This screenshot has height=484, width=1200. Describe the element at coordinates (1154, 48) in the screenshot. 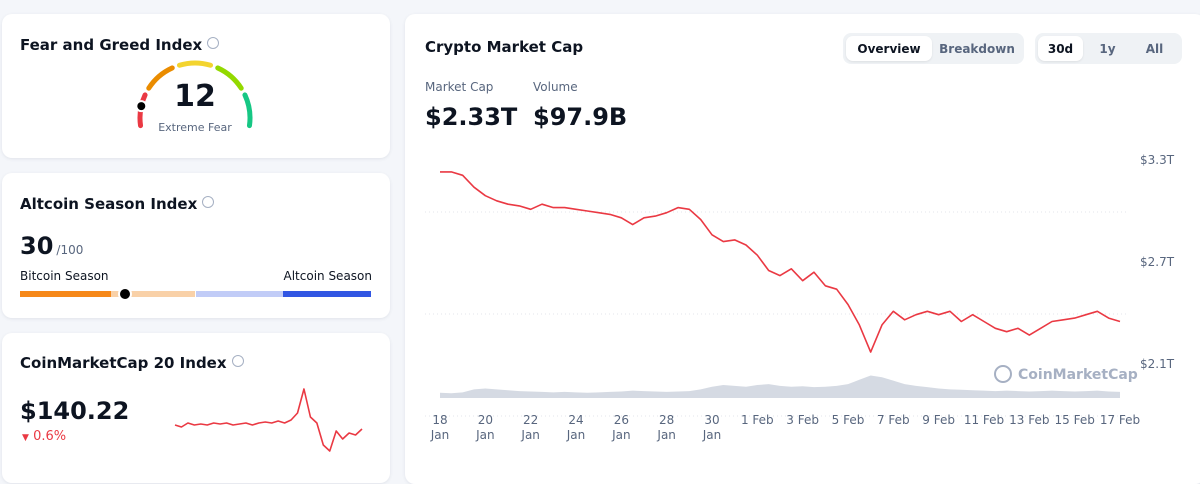

I see `tab-button: All` at that location.